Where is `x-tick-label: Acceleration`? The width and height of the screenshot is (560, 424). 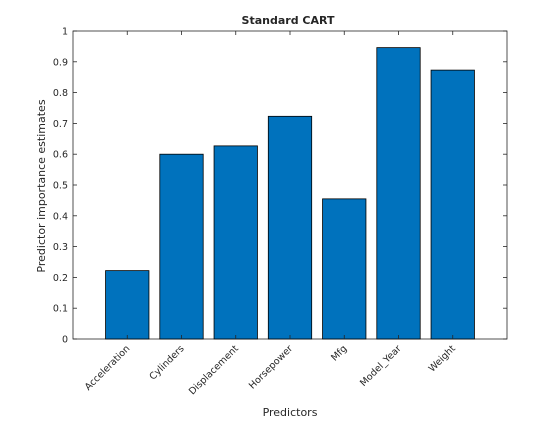 x-tick-label: Acceleration is located at coordinates (108, 368).